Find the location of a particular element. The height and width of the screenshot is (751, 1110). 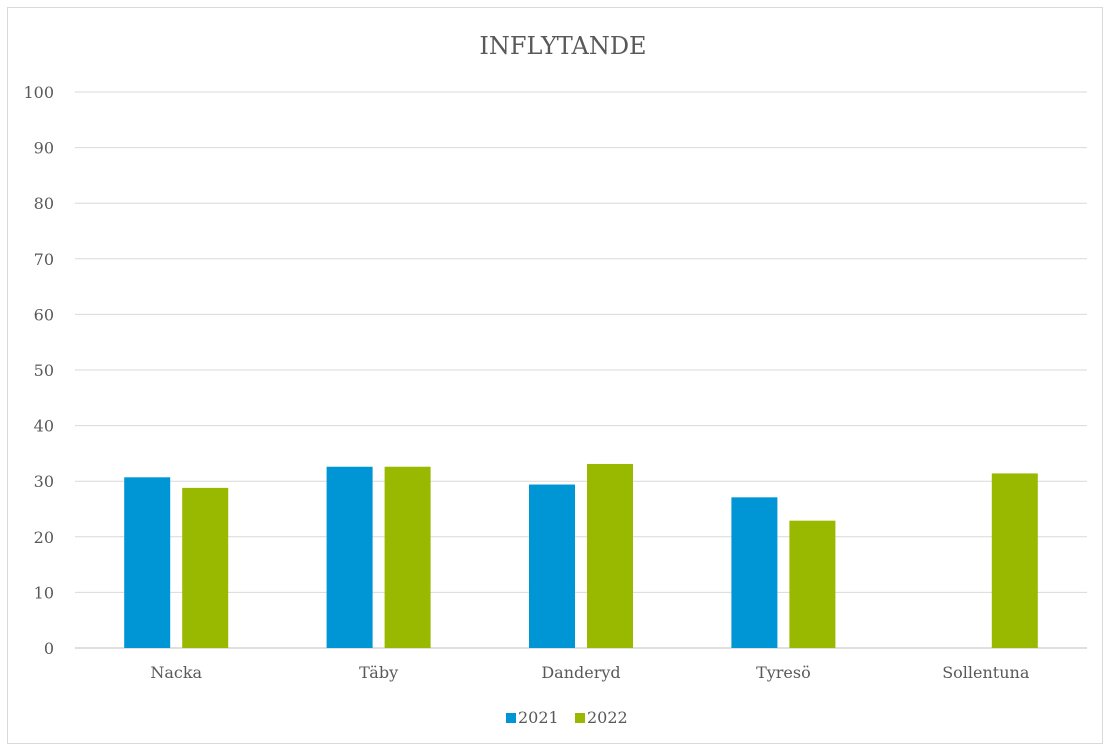

x-category-label: Danderyd is located at coordinates (580, 672).